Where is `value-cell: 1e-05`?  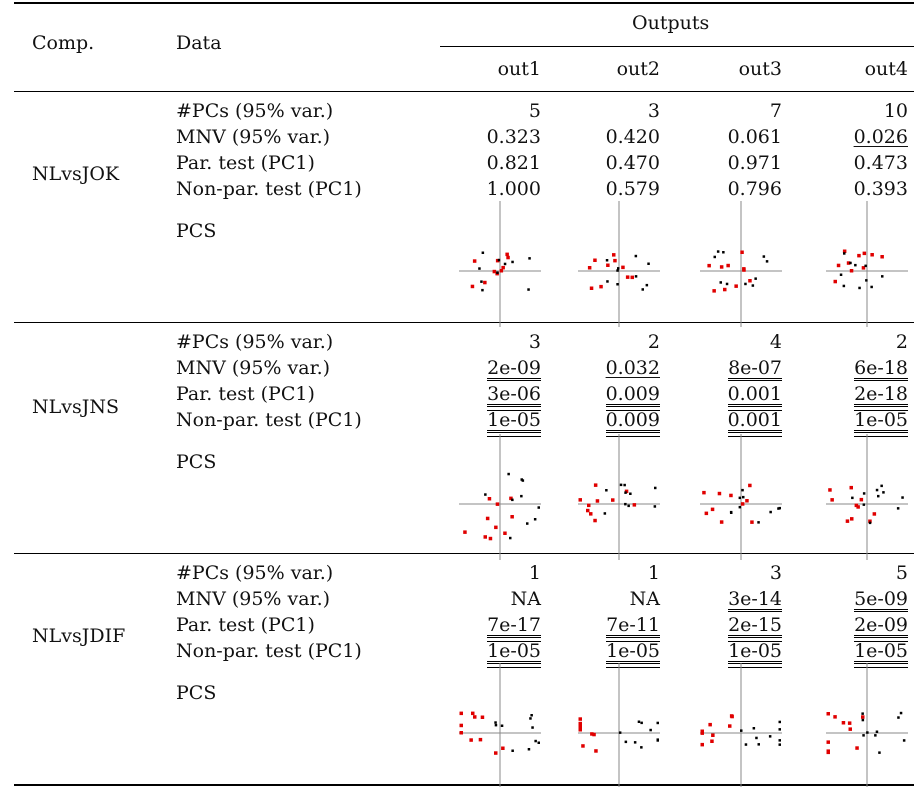 value-cell: 1e-05 is located at coordinates (858, 652).